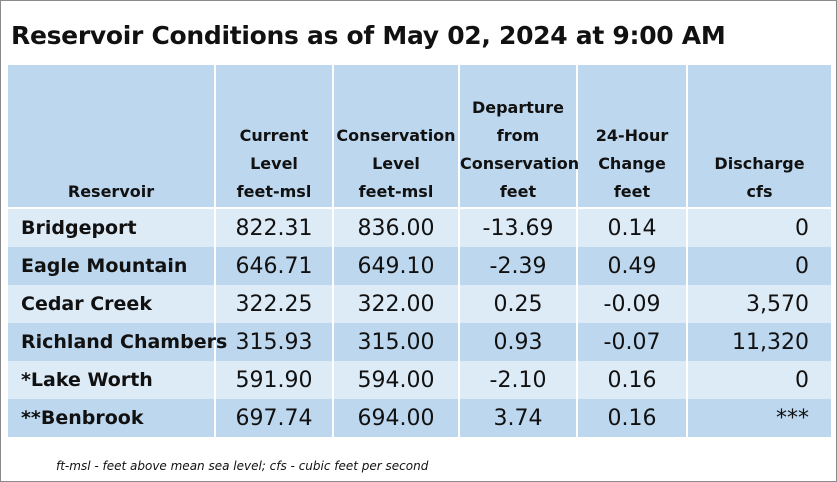  What do you see at coordinates (111, 418) in the screenshot?
I see `reservoir-name: **Benbrook` at bounding box center [111, 418].